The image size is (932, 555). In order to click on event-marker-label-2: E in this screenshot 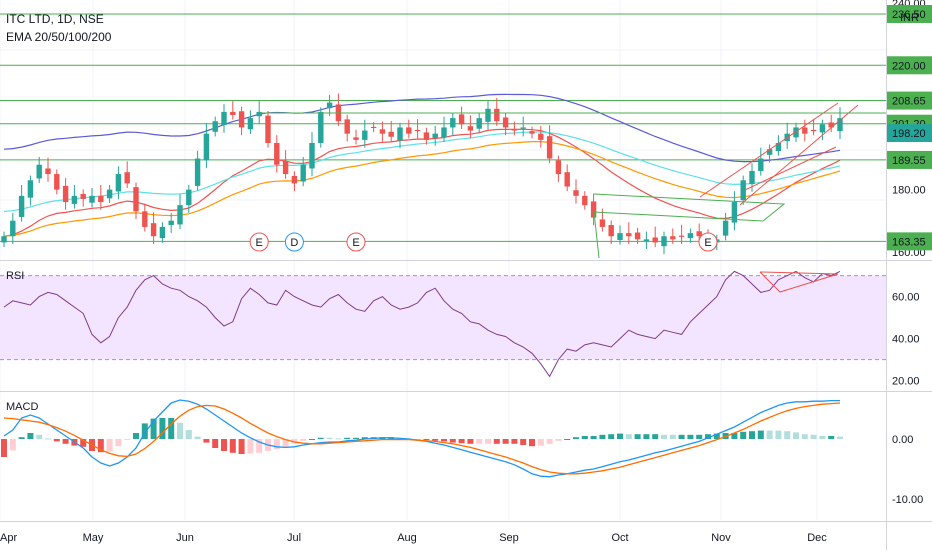, I will do `click(355, 243)`.